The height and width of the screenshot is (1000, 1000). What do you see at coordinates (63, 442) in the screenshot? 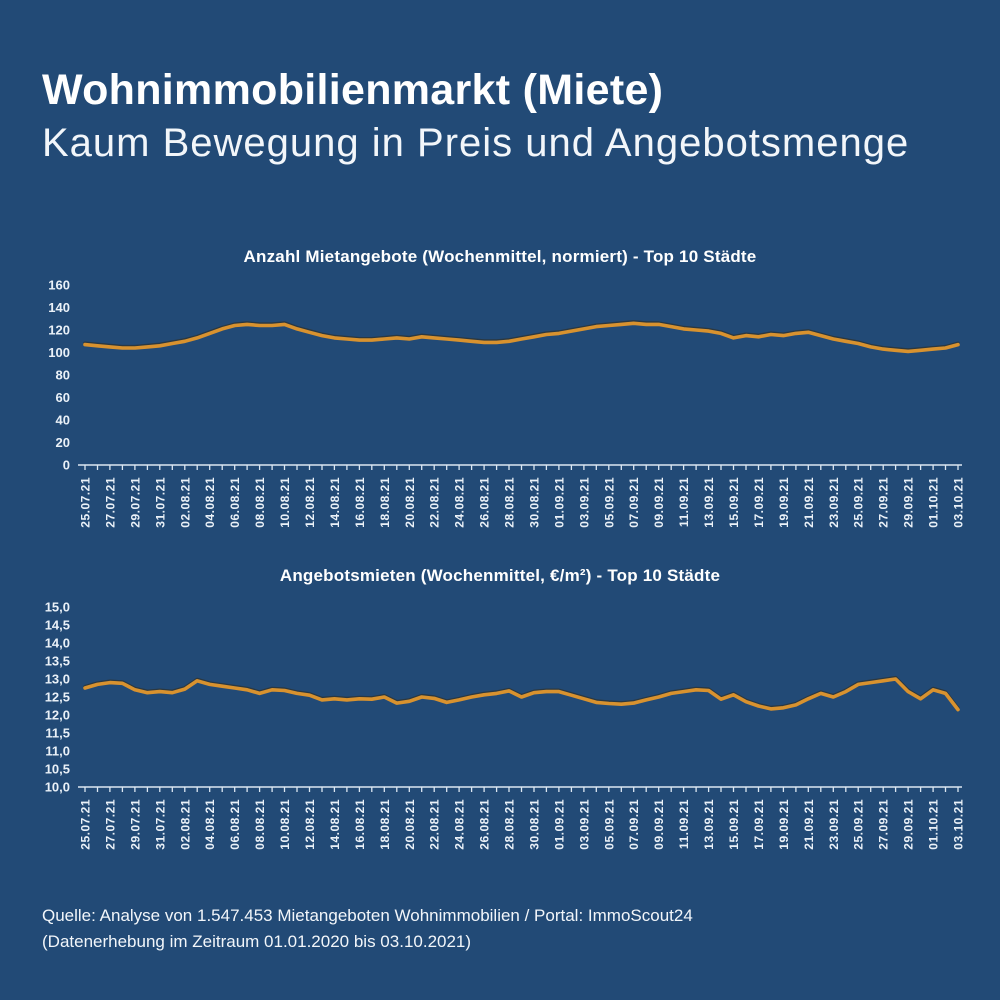
I see `y-tick-label: 20` at bounding box center [63, 442].